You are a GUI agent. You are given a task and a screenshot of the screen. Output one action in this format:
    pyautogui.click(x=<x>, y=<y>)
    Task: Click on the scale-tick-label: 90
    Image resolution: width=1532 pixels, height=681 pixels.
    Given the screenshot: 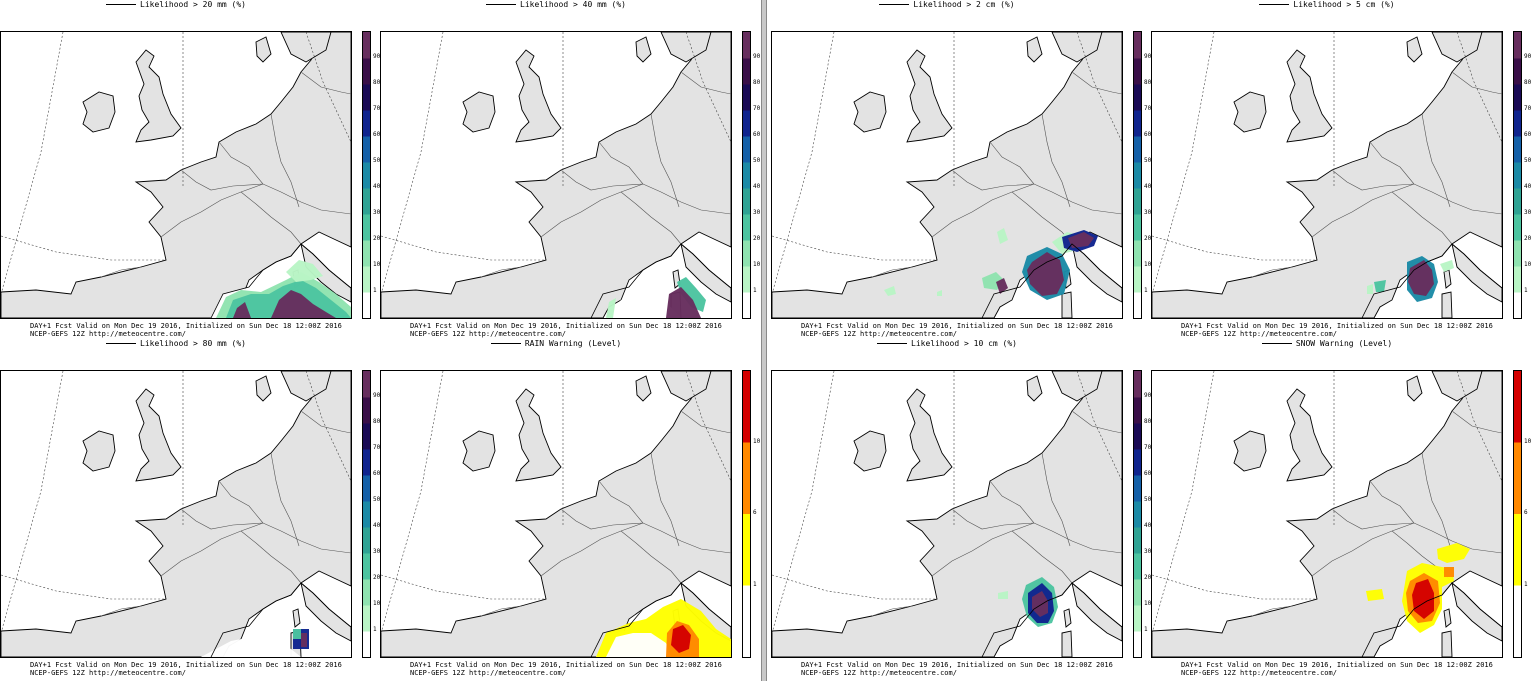 What is the action you would take?
    pyautogui.click(x=1148, y=56)
    